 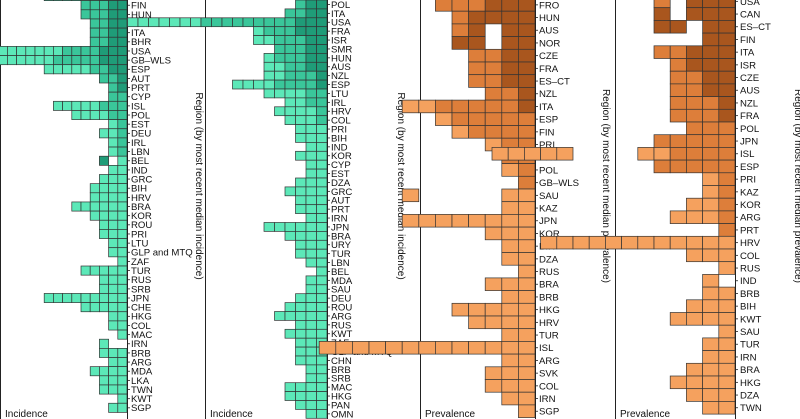 I want to click on region-label: PRT, so click(x=749, y=230).